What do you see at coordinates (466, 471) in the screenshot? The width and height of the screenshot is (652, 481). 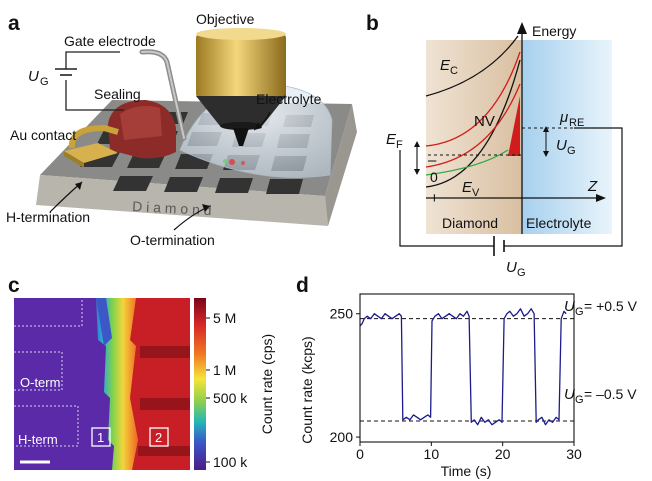 I see `x-axis-label: Time (s)` at bounding box center [466, 471].